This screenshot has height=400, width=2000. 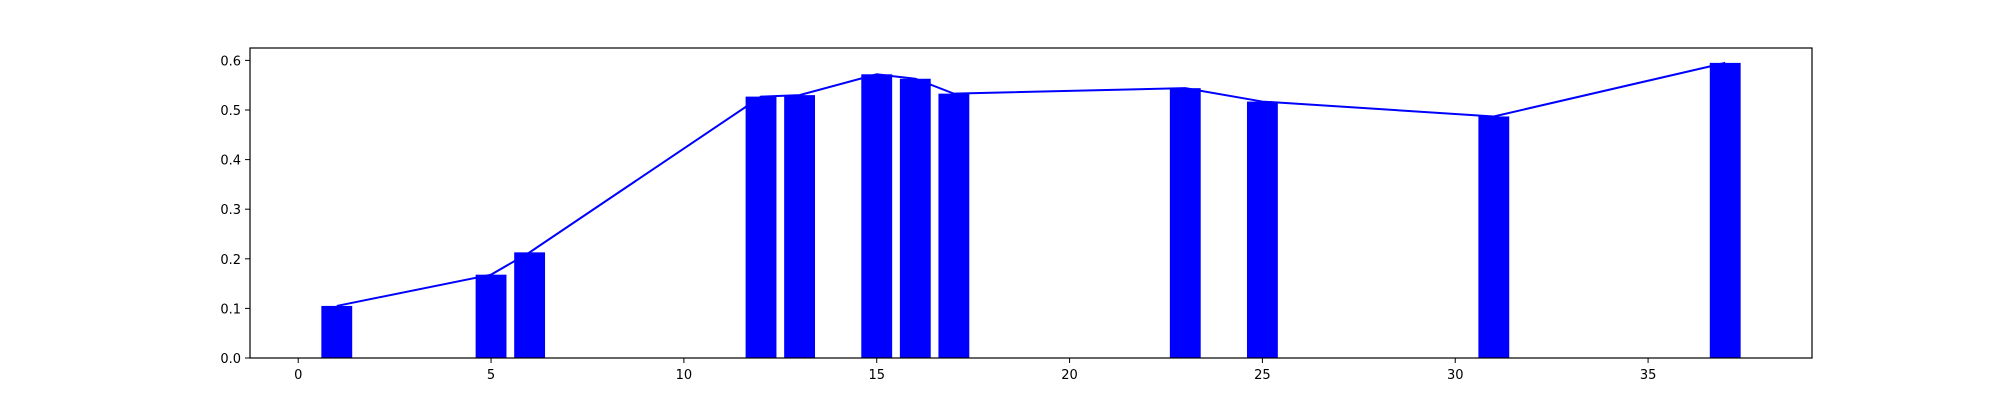 What do you see at coordinates (230, 161) in the screenshot?
I see `y-tick-label: 0.4` at bounding box center [230, 161].